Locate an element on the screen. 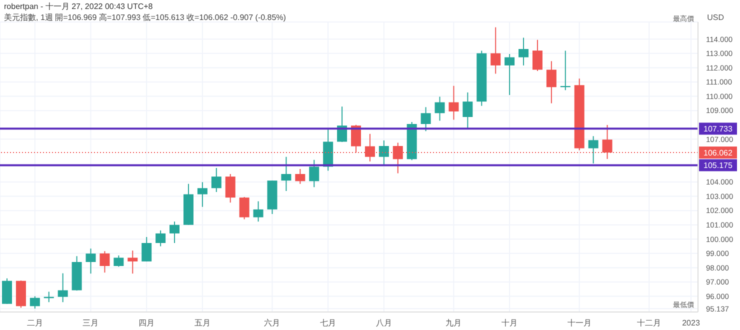  x-tick-label: 三月 is located at coordinates (90, 323).